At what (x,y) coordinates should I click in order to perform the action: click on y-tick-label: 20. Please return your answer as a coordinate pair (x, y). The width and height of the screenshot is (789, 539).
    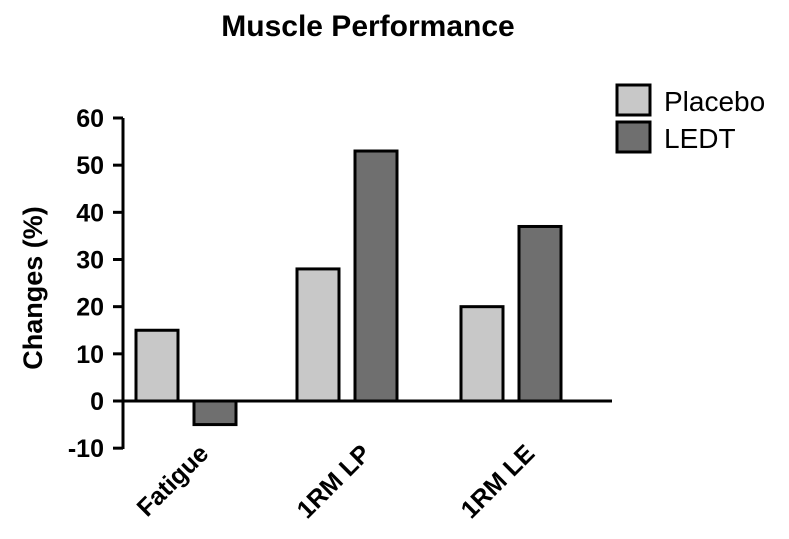
    Looking at the image, I should click on (90, 308).